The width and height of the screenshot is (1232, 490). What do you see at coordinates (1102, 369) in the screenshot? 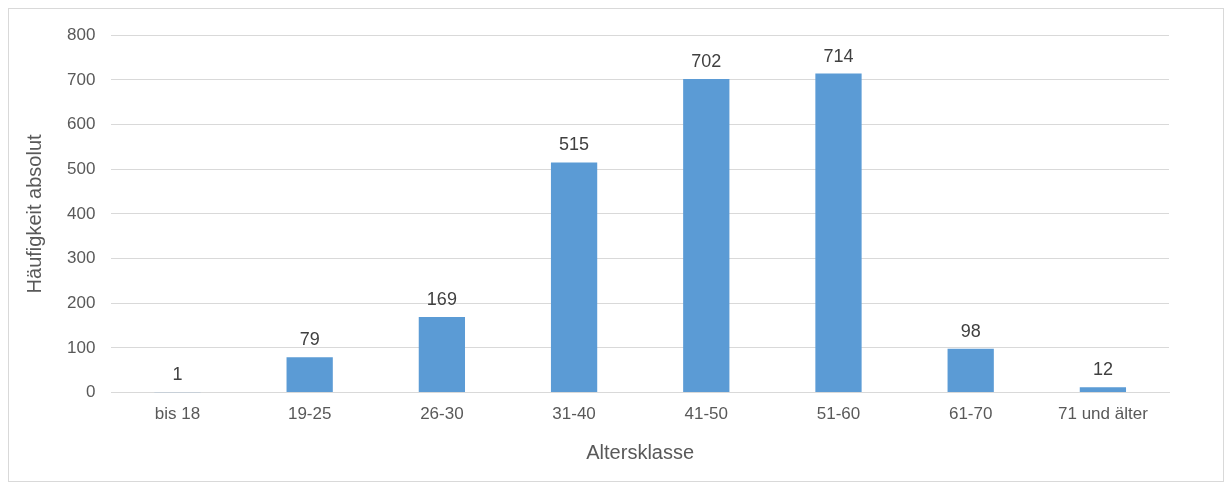
I see `data-label: 12` at bounding box center [1102, 369].